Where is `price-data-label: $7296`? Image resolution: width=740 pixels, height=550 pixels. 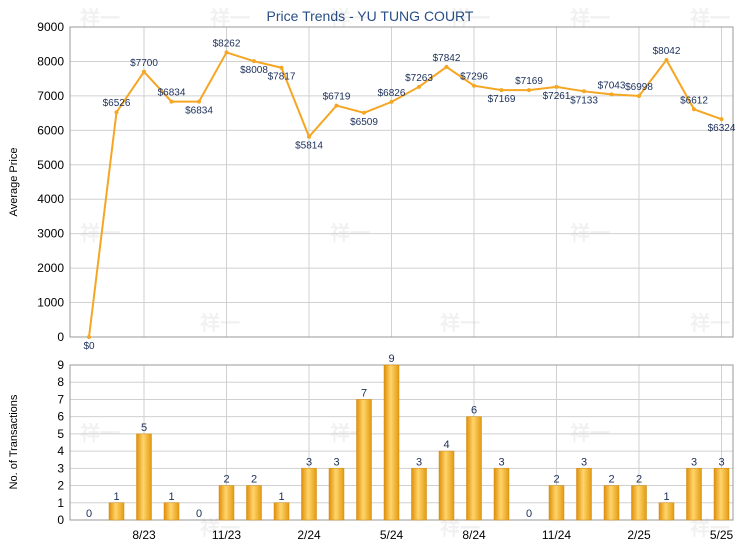
price-data-label: $7296 is located at coordinates (474, 77).